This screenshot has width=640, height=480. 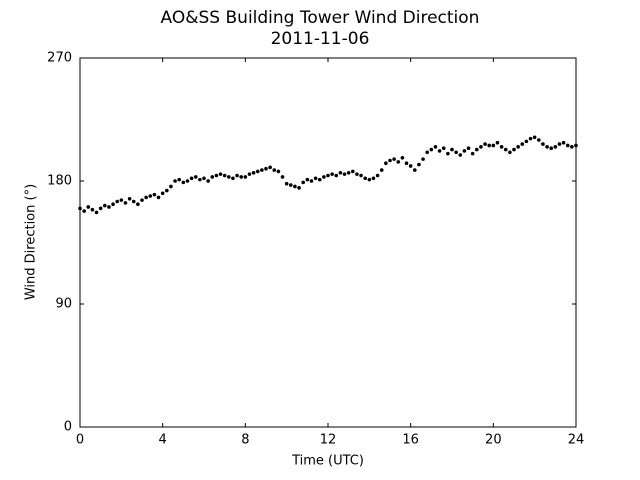 What do you see at coordinates (410, 440) in the screenshot?
I see `x-tick-label: 16` at bounding box center [410, 440].